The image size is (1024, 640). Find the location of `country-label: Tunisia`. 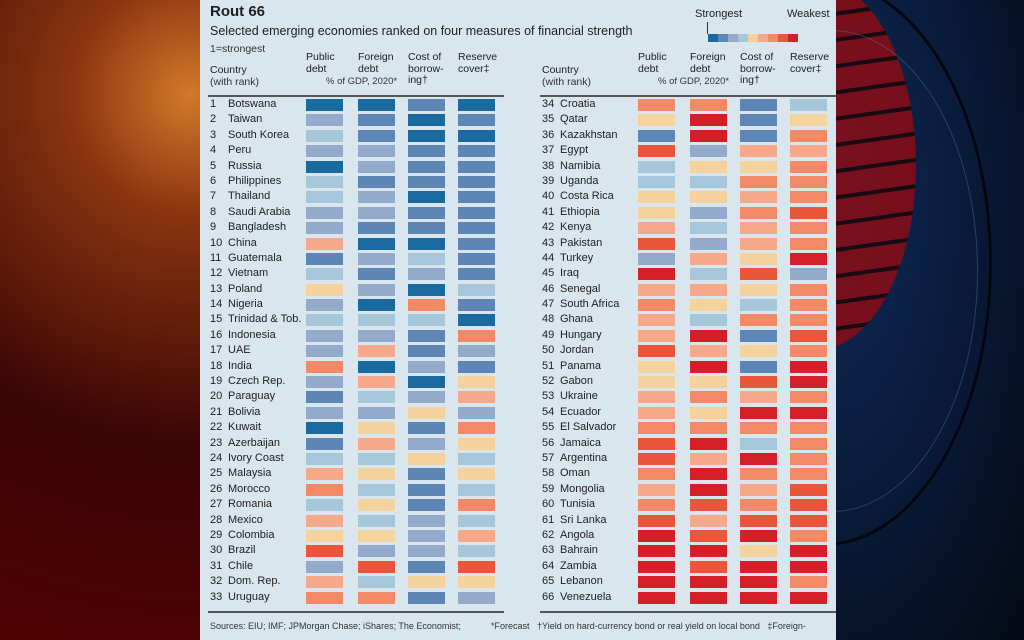

country-label: Tunisia is located at coordinates (578, 504).